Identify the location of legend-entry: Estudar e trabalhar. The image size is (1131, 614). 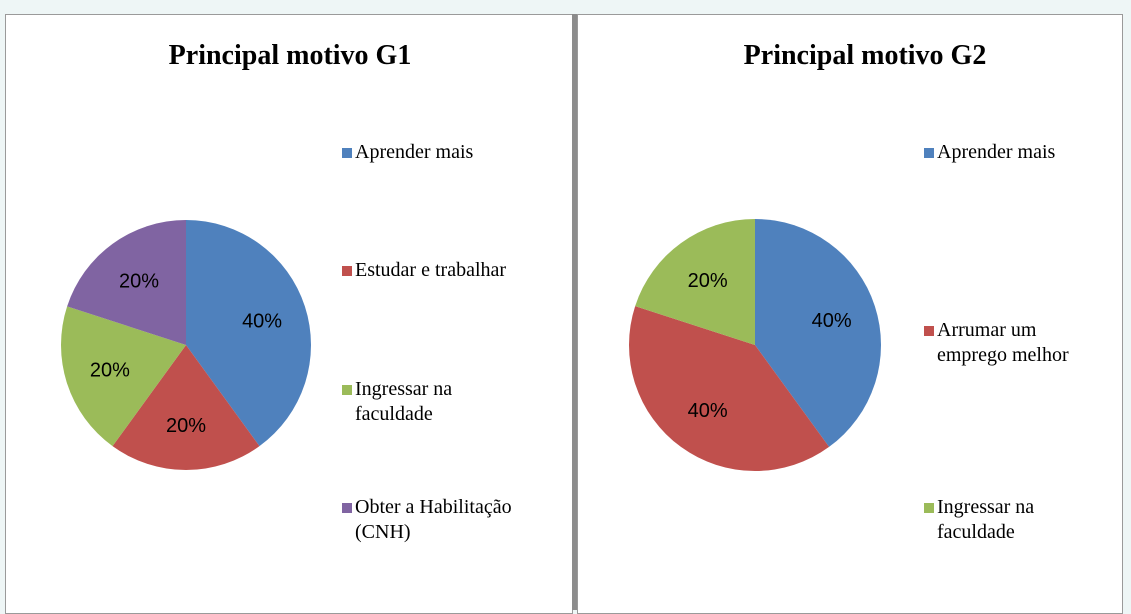
(424, 270).